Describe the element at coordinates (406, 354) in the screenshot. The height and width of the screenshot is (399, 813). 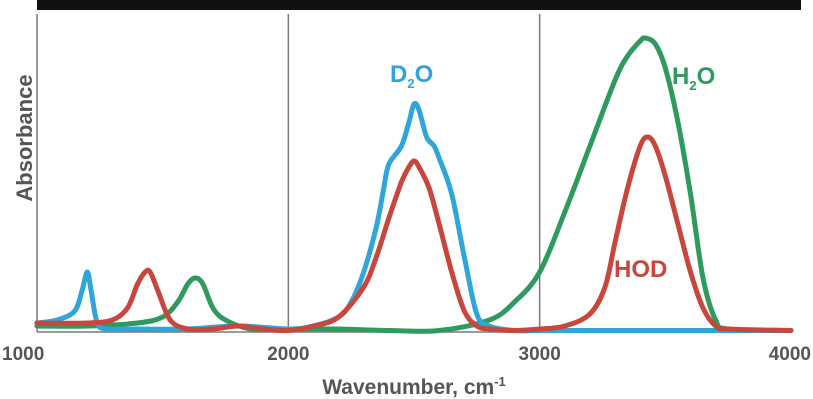
I see `x-tick-labels: 1000 2000 3000 4000` at that location.